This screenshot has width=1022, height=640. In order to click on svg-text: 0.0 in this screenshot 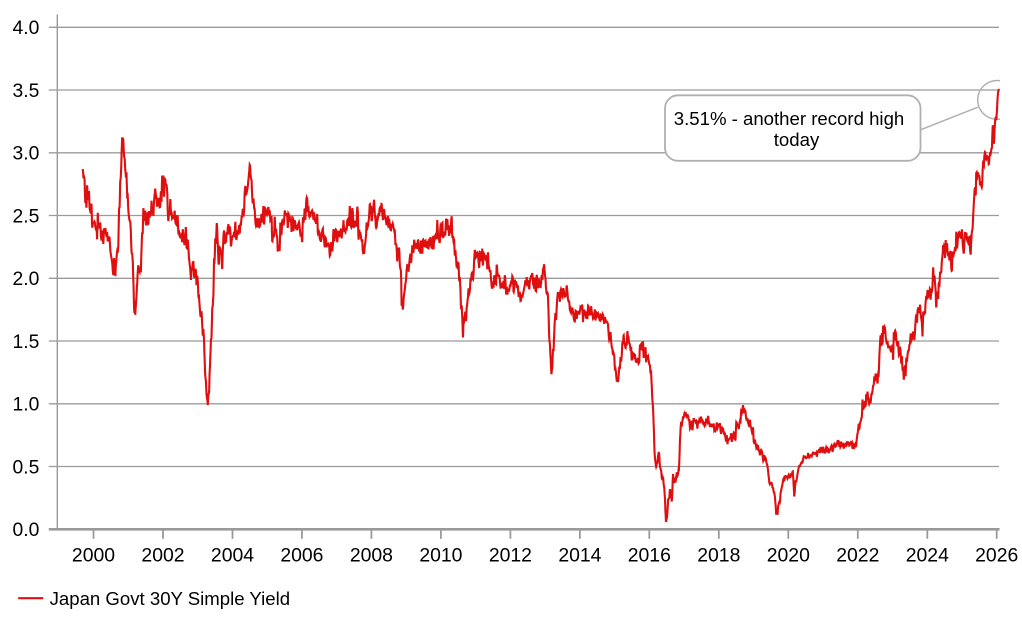, I will do `click(25, 530)`.